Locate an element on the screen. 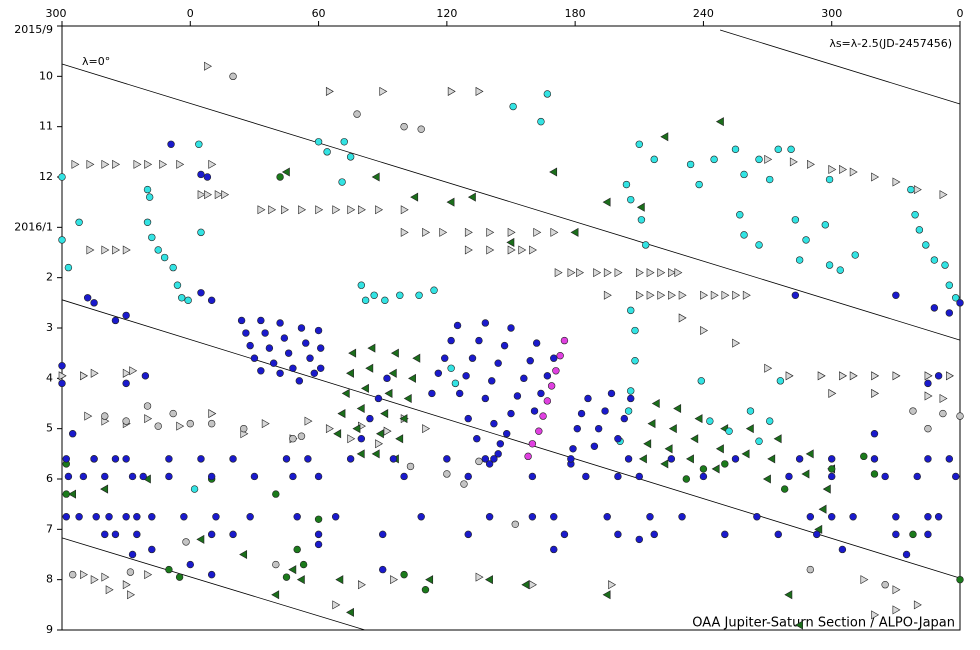 The width and height of the screenshot is (980, 650). y-tick-label: 2016/1 is located at coordinates (33, 226).